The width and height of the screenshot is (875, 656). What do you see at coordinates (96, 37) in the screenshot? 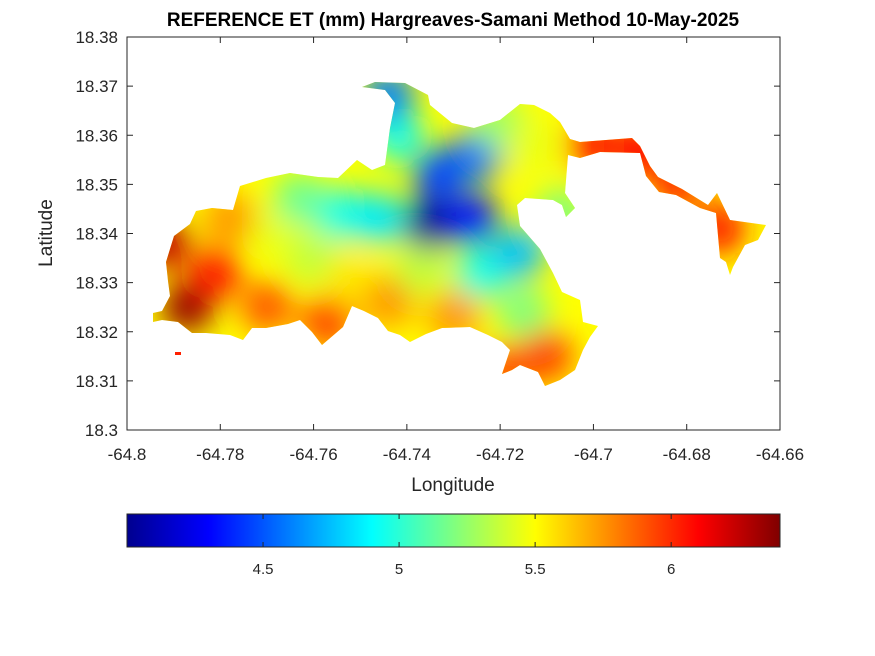
I see `y-tick-label: 18.38` at bounding box center [96, 37].